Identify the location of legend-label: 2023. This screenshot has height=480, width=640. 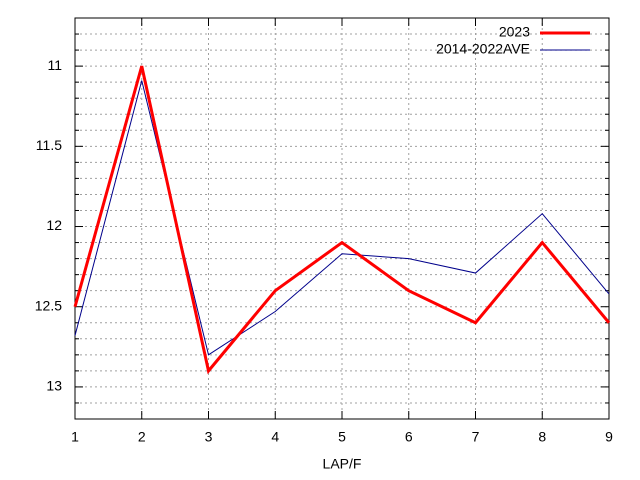
(514, 32).